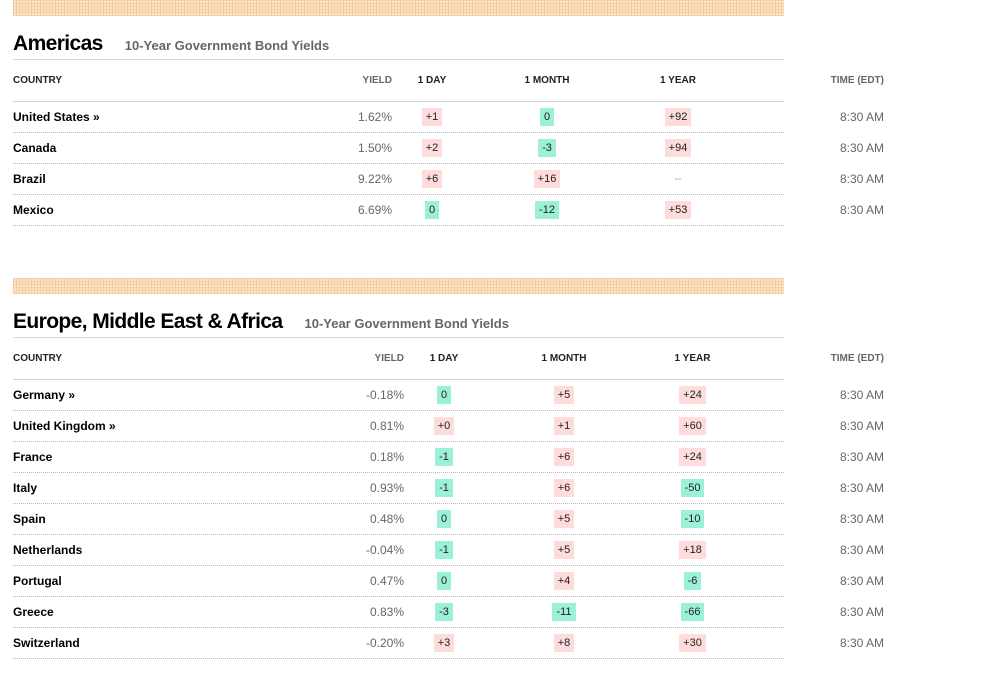 Image resolution: width=1000 pixels, height=675 pixels. Describe the element at coordinates (692, 358) in the screenshot. I see `col-1-year: 1 YEAR` at that location.